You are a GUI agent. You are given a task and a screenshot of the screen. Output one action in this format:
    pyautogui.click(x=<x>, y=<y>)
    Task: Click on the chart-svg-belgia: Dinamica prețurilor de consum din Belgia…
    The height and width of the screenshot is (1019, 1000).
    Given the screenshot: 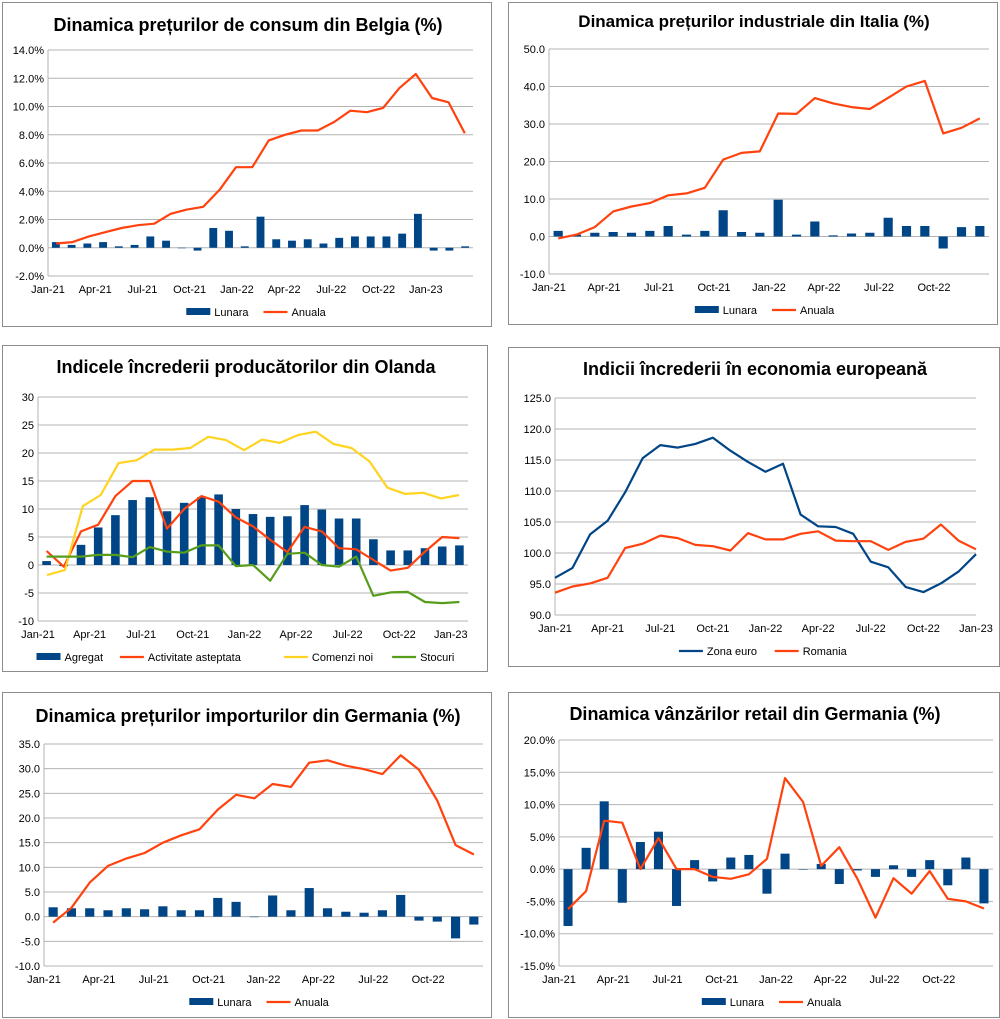 What is the action you would take?
    pyautogui.click(x=243, y=167)
    